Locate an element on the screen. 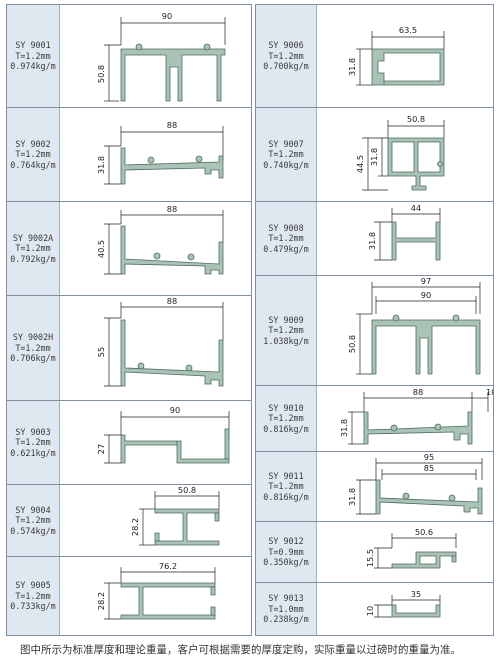 This screenshot has height=660, width=500. profile-row-sy9013: SY 9013 T=1.0mm 0.238kg/m 35 10 is located at coordinates (374, 609).